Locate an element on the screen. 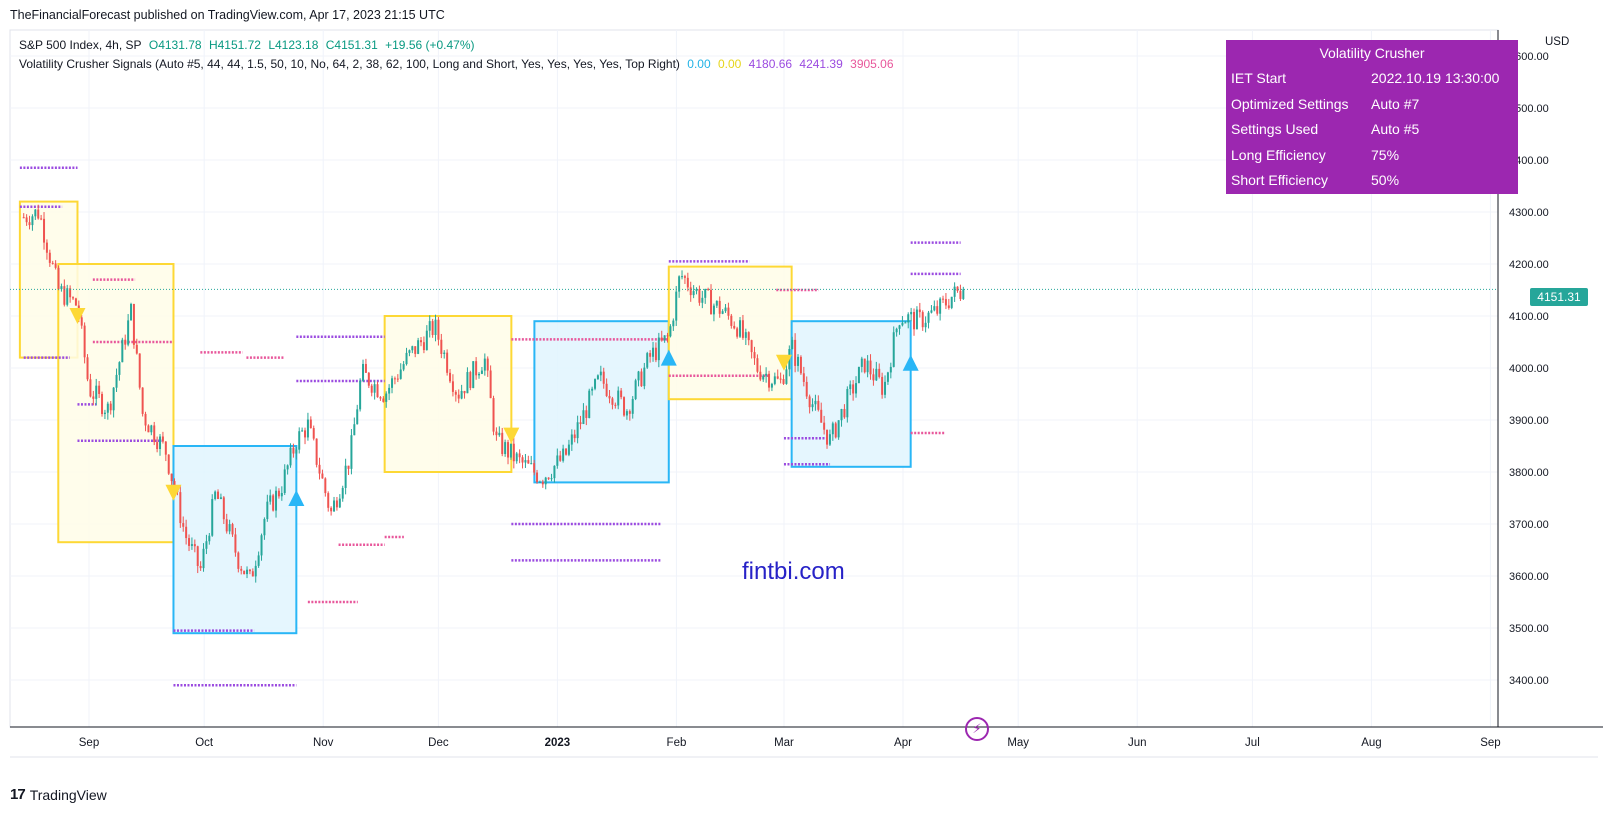  change-value: +19.56 (+0.47%) is located at coordinates (430, 45).